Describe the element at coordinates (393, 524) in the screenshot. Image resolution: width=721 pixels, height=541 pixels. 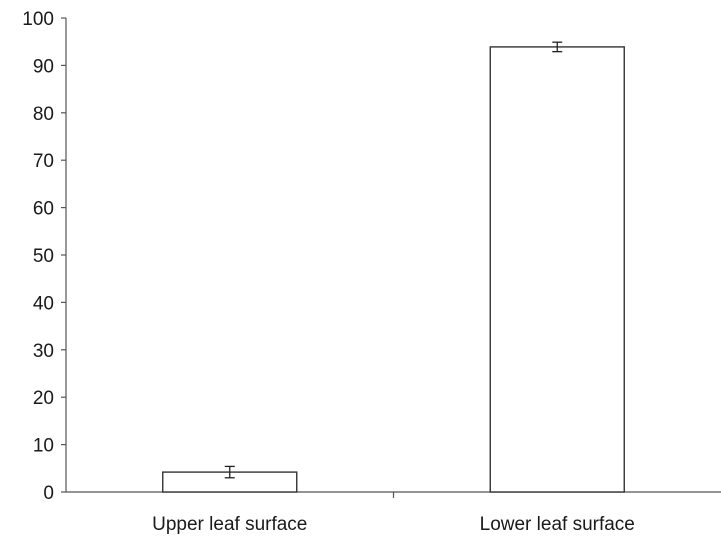
I see `category-labels: Upper leaf surface Lower leaf surface` at that location.